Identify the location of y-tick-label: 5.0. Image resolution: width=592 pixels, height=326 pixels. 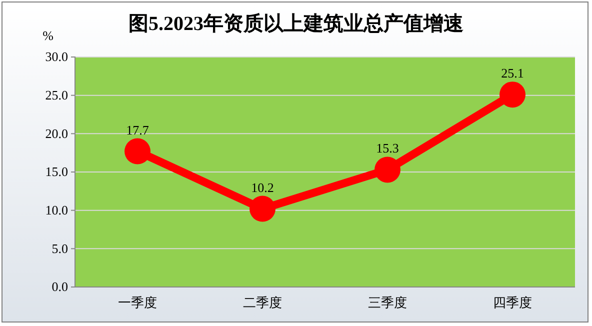
(60, 248).